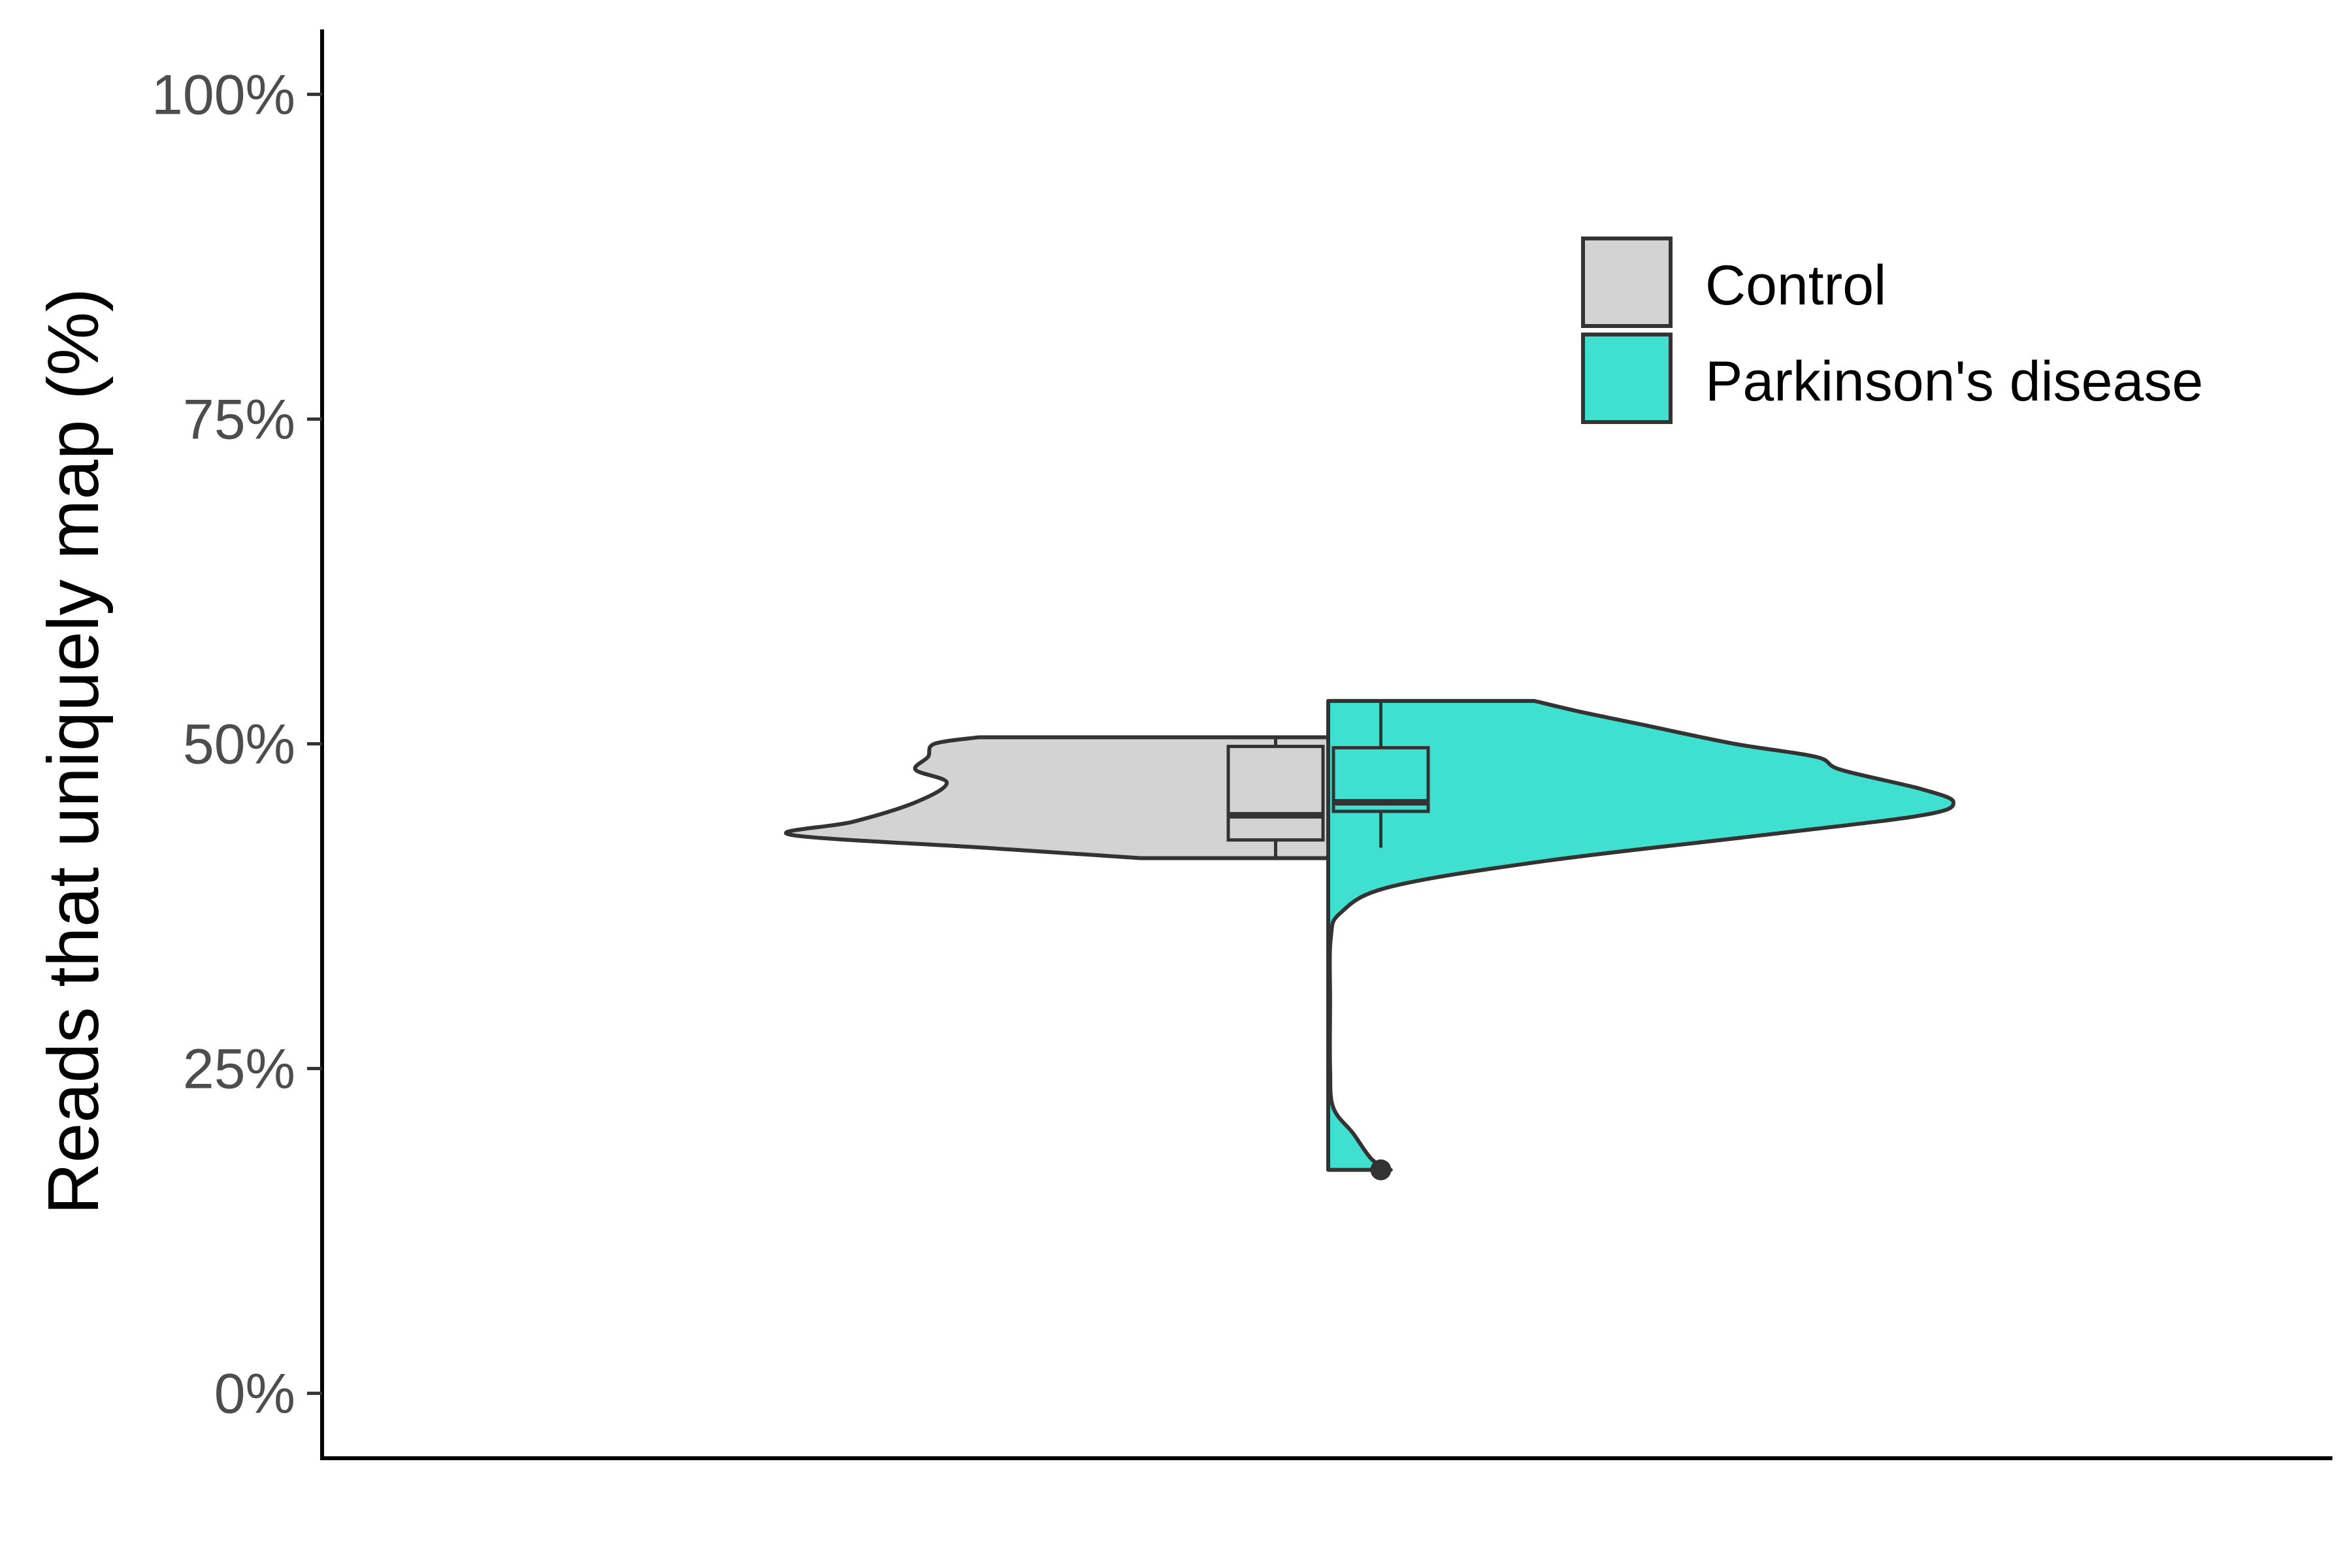  I want to click on boxplots-layer, so click(1328, 940).